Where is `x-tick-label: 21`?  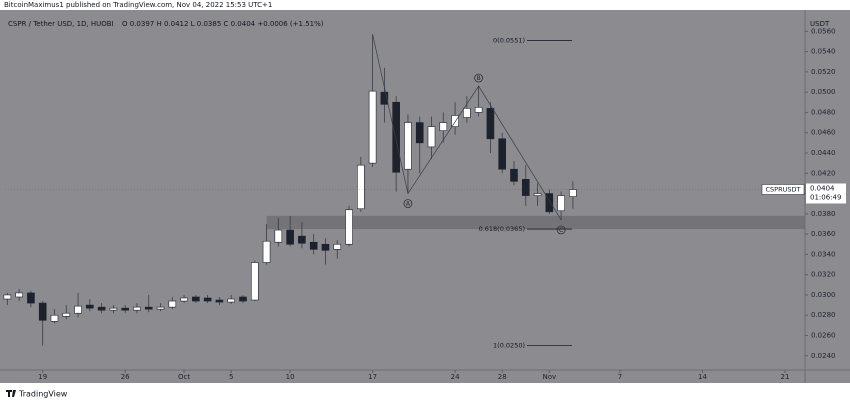
x-tick-label: 21 is located at coordinates (785, 377).